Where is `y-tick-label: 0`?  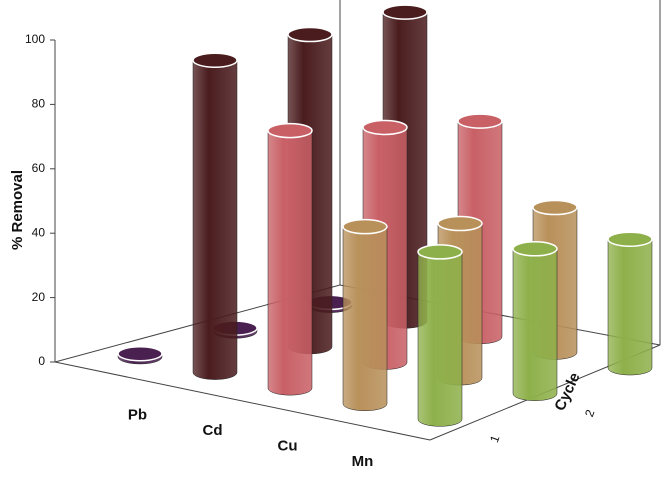 y-tick-label: 0 is located at coordinates (41, 361).